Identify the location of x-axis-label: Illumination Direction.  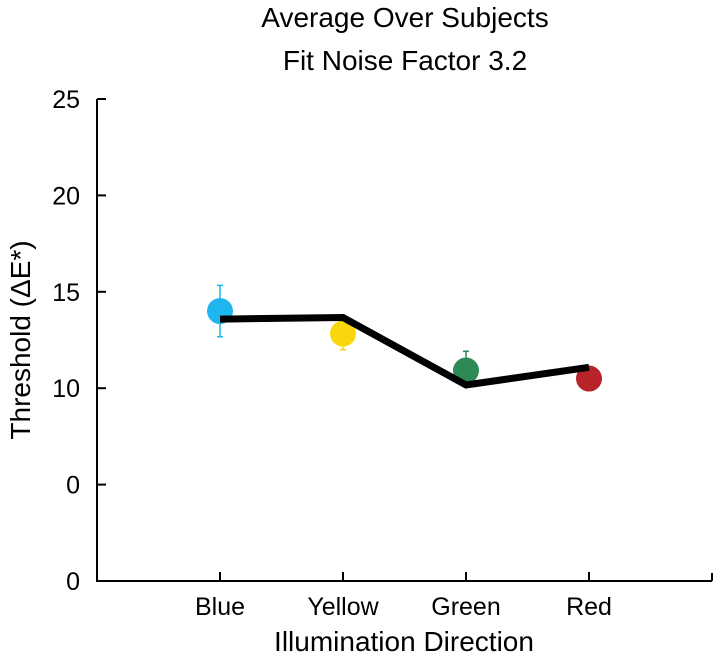
(404, 641).